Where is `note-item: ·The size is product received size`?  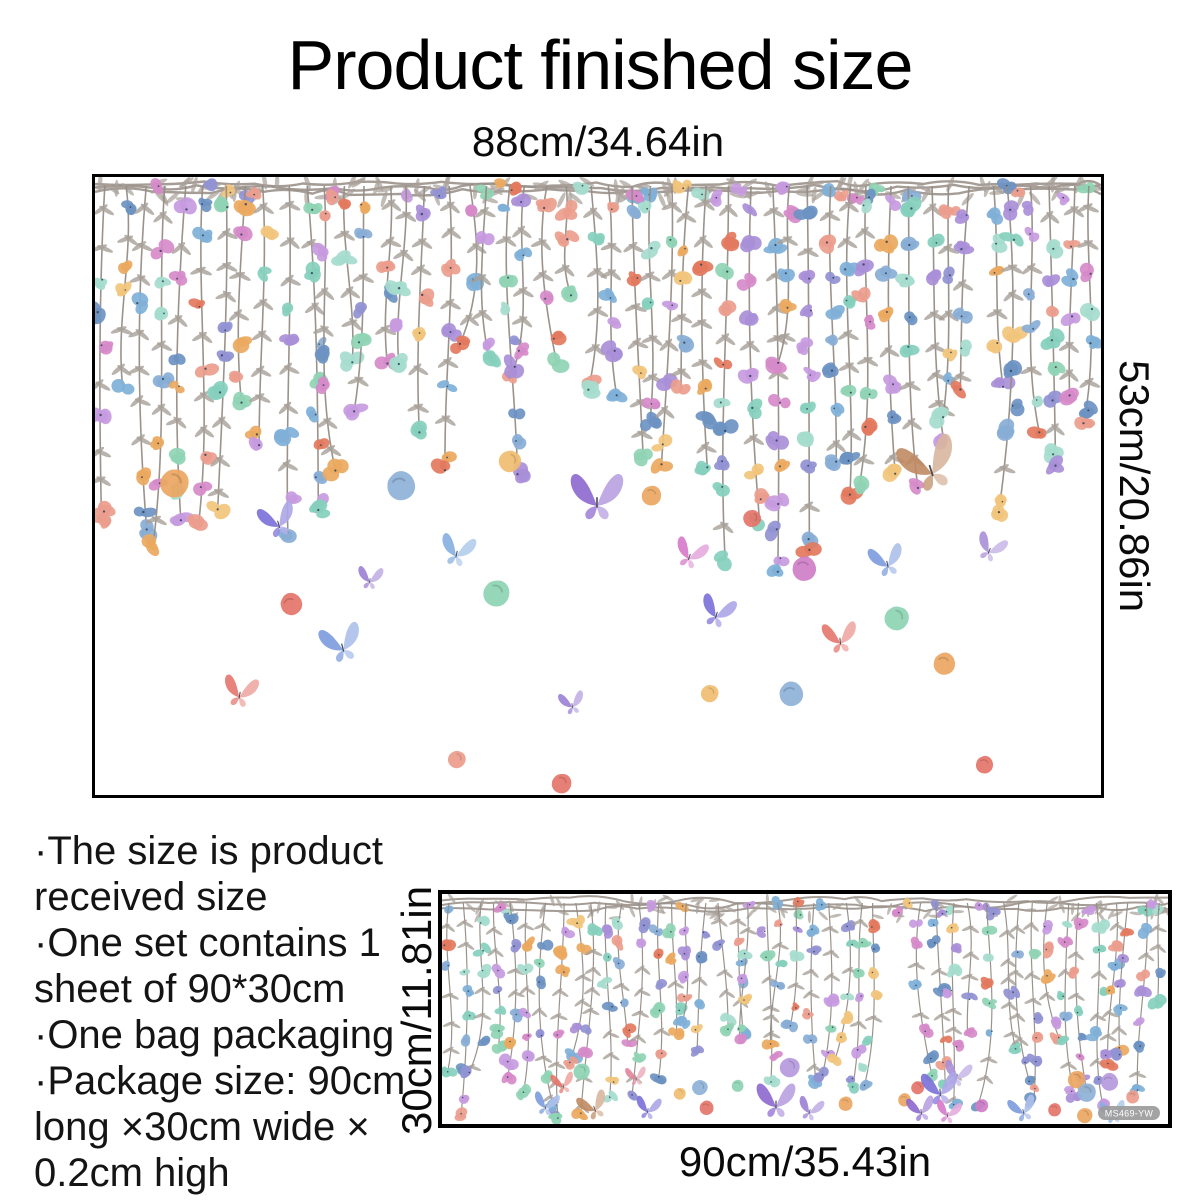
note-item: ·The size is product received size is located at coordinates (209, 874).